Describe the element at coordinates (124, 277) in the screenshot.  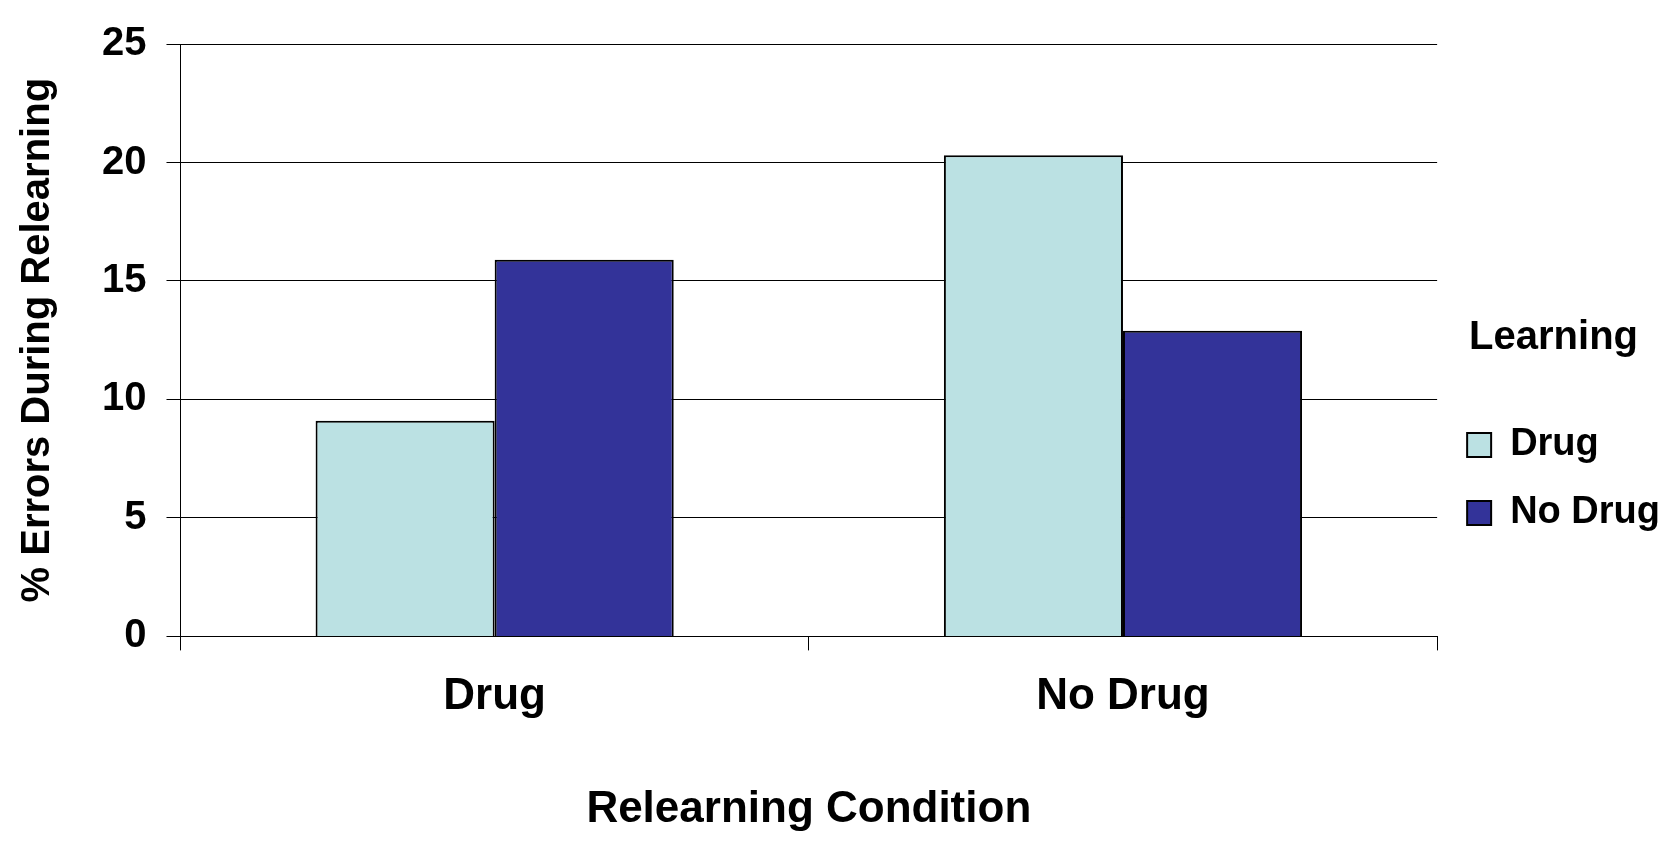
I see `y-tick-label: 15` at that location.